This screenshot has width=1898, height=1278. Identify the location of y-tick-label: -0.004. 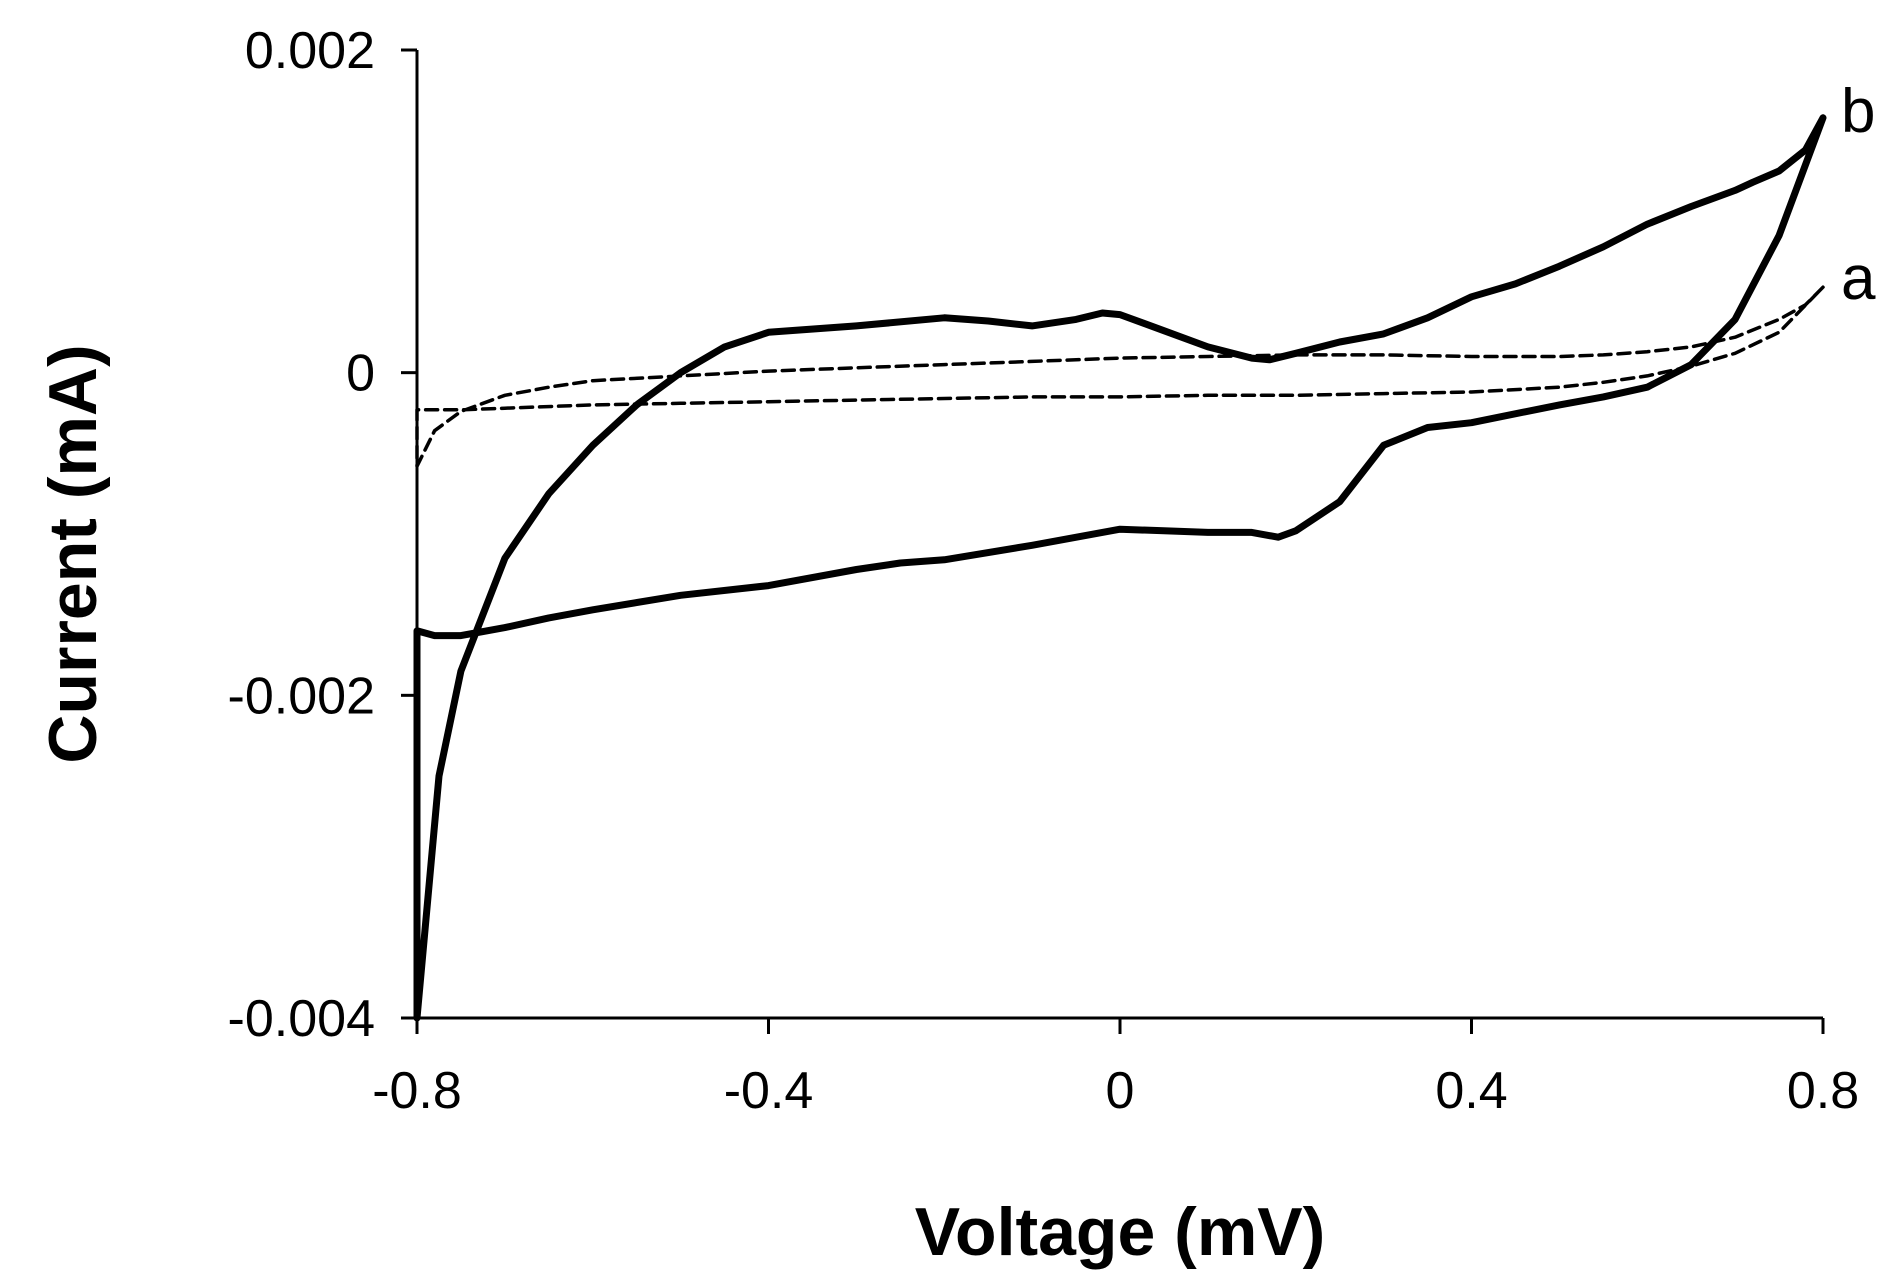
(301, 1019).